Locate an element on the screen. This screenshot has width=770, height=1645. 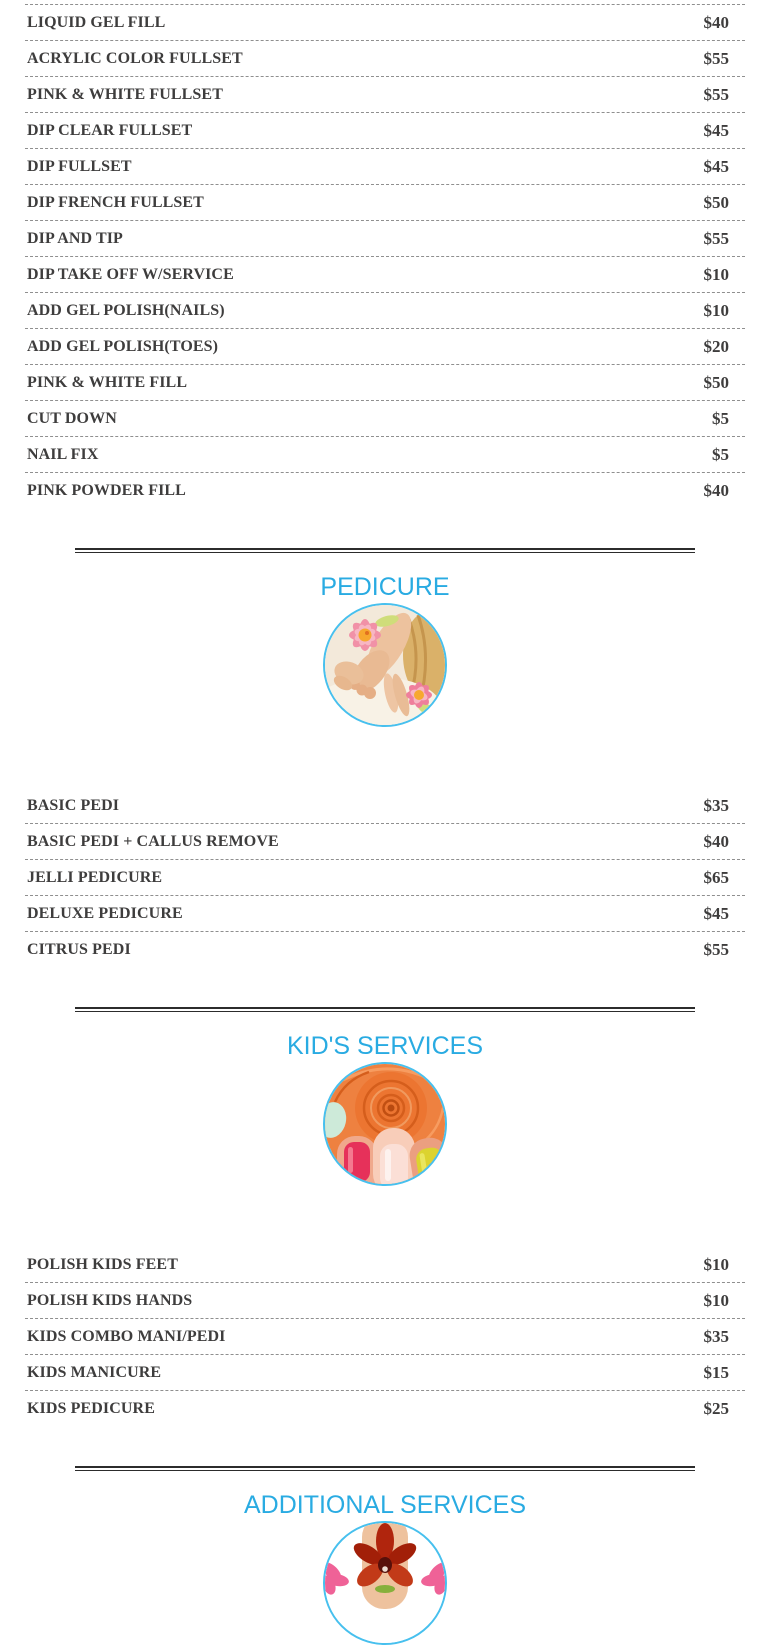
service-row: JELLI PEDICURE $65 is located at coordinates (385, 878).